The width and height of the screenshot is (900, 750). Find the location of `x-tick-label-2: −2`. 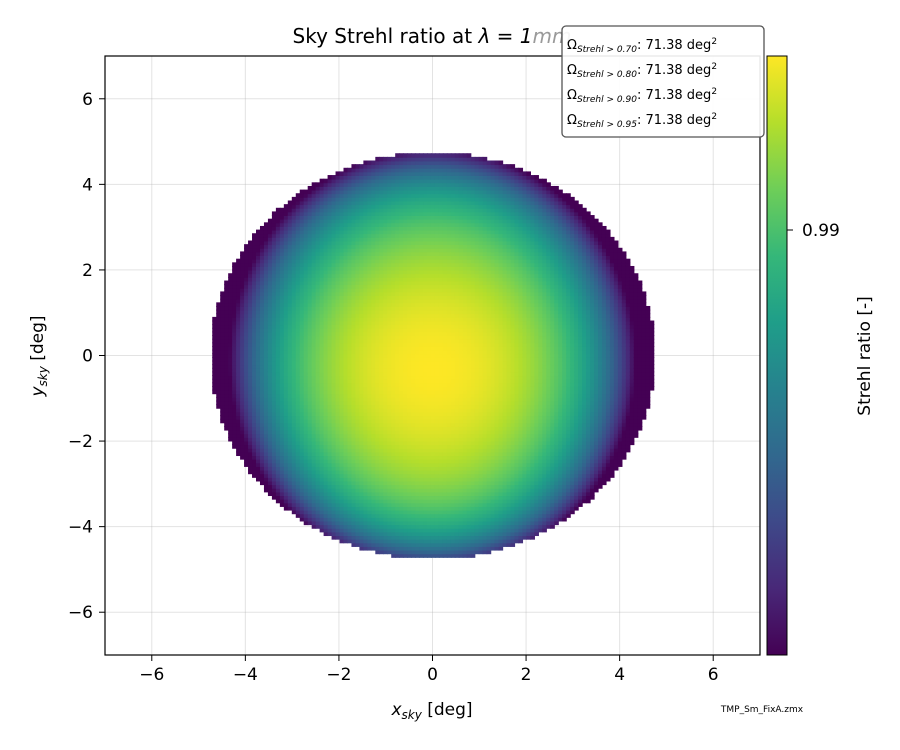

x-tick-label-2: −2 is located at coordinates (338, 675).